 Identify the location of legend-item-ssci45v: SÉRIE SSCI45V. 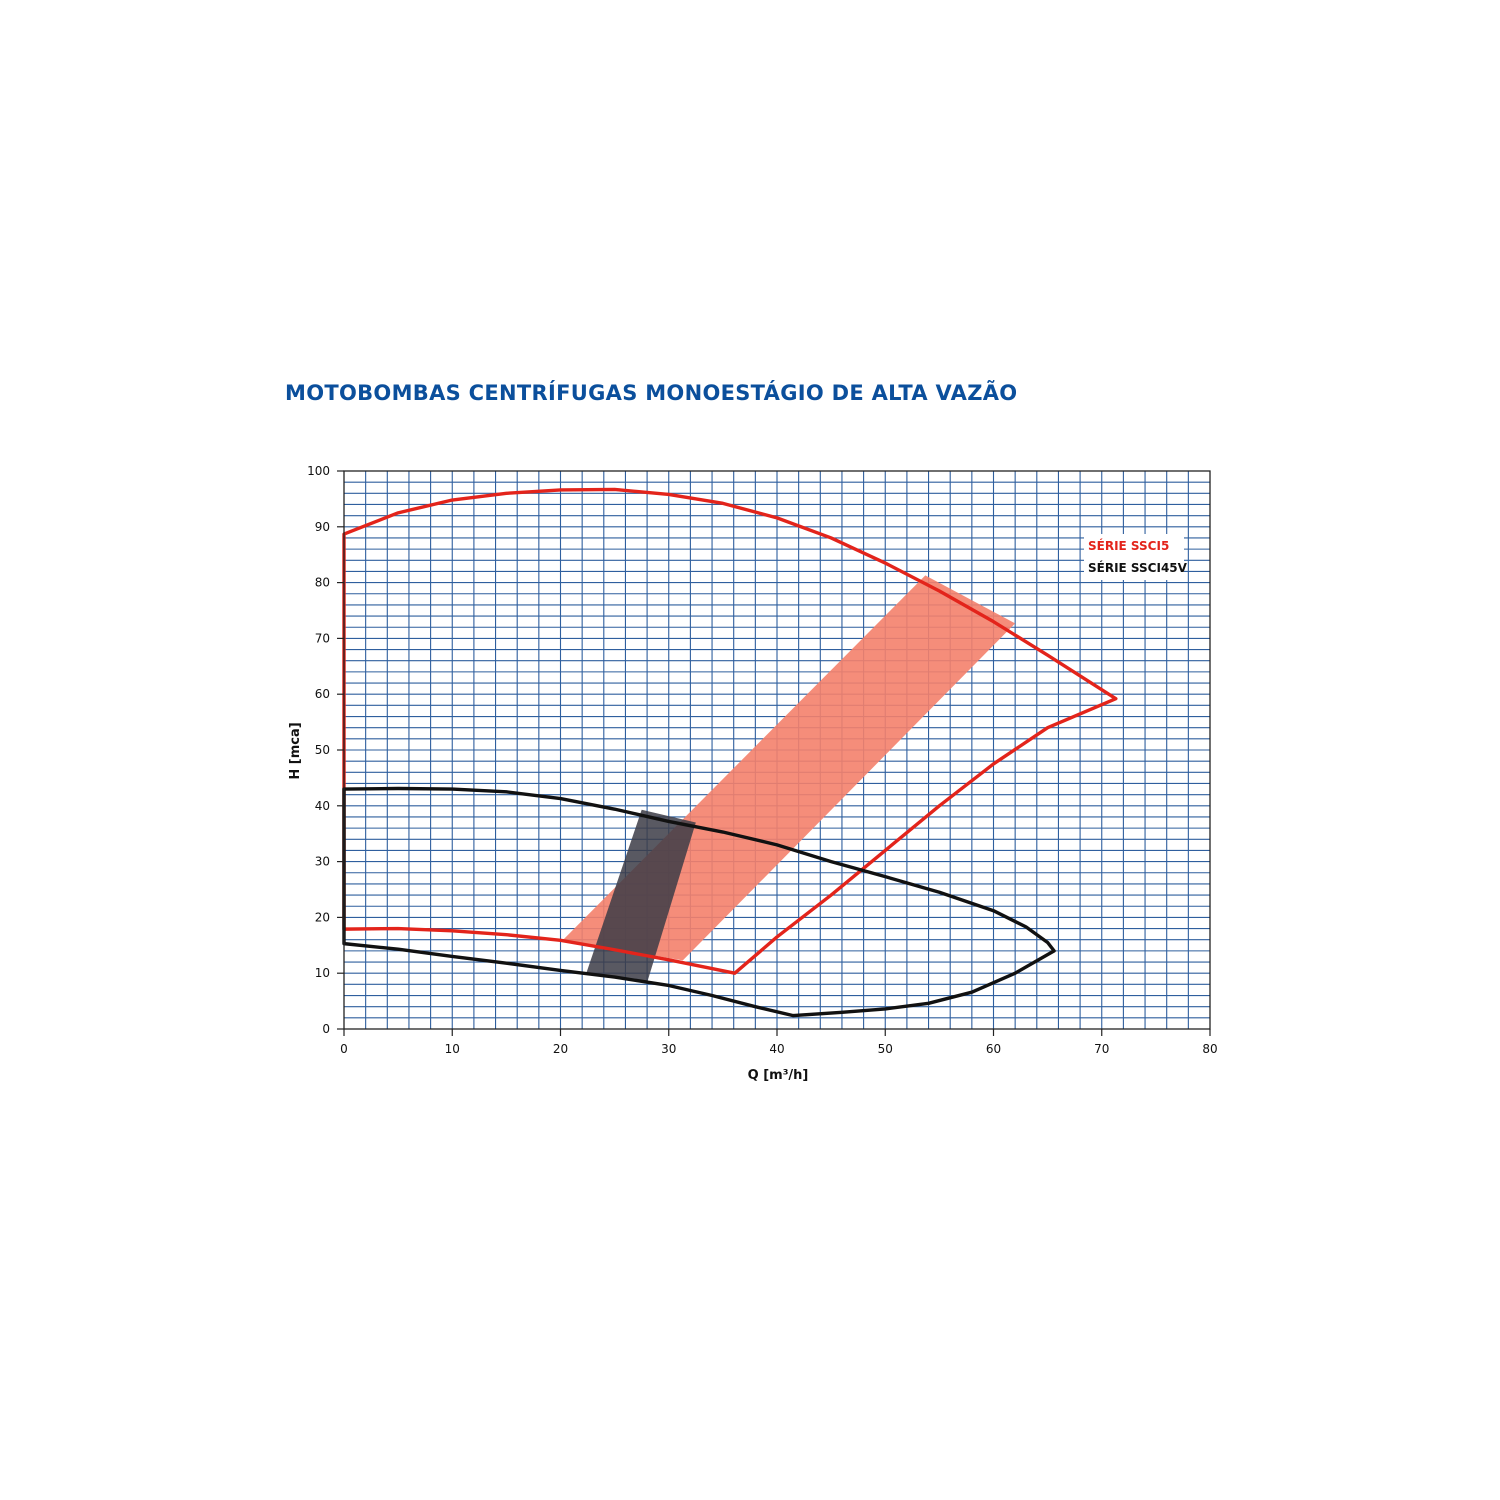
(1138, 567).